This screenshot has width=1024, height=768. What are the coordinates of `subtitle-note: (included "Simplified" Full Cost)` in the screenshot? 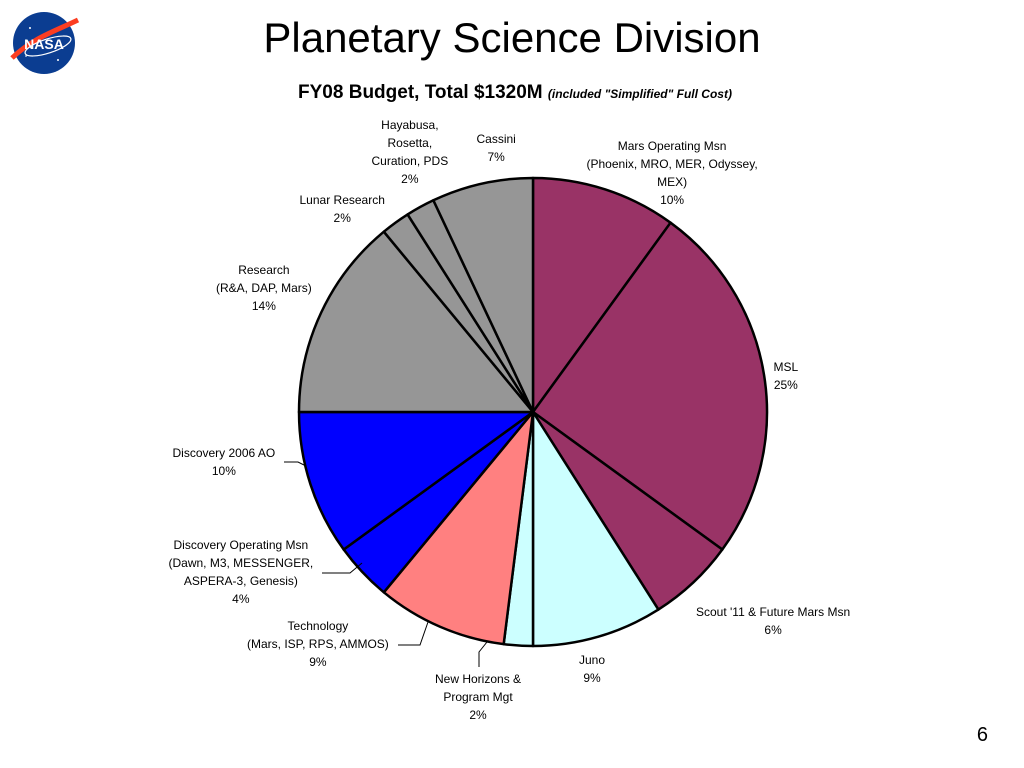 It's located at (639, 94).